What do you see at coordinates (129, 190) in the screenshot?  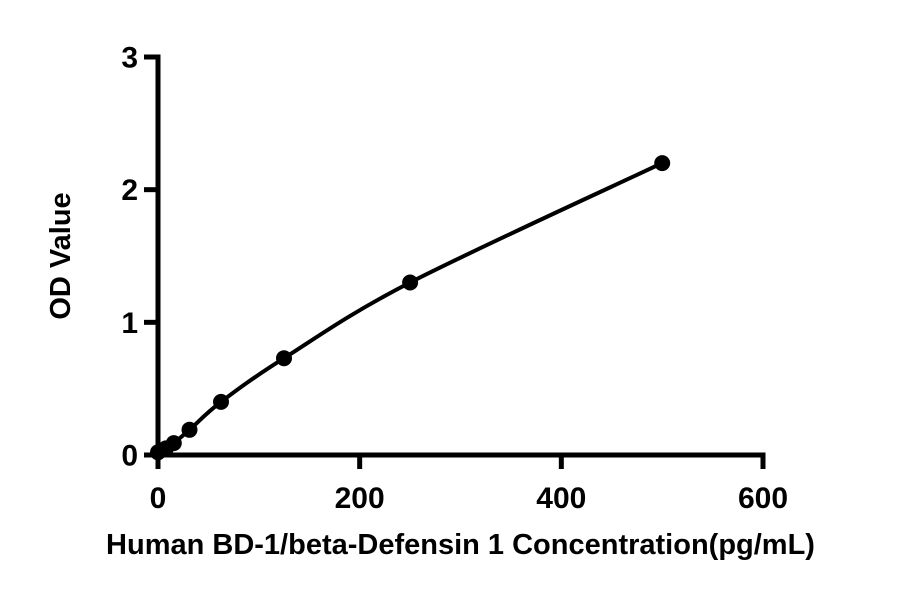 I see `y-tick-label: 2` at bounding box center [129, 190].